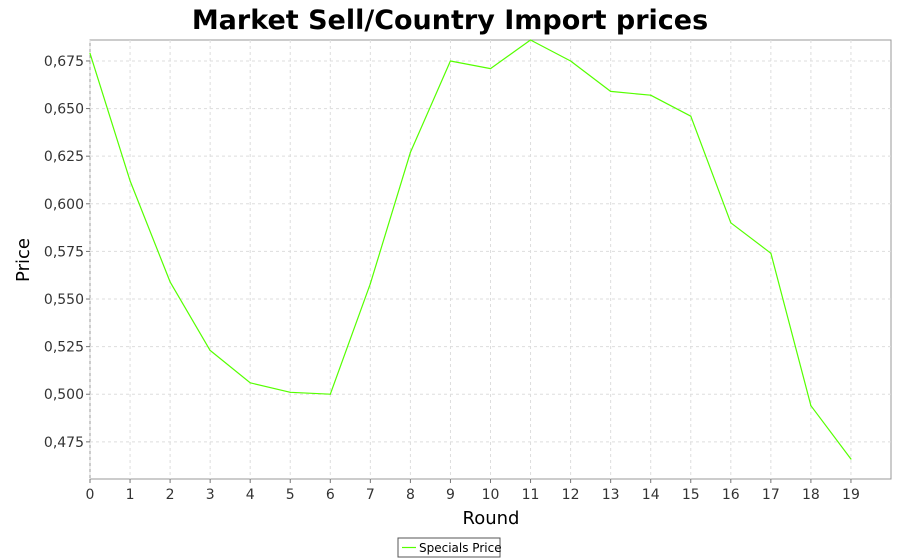 The height and width of the screenshot is (560, 900). I want to click on y-tick-label: 0,500, so click(64, 395).